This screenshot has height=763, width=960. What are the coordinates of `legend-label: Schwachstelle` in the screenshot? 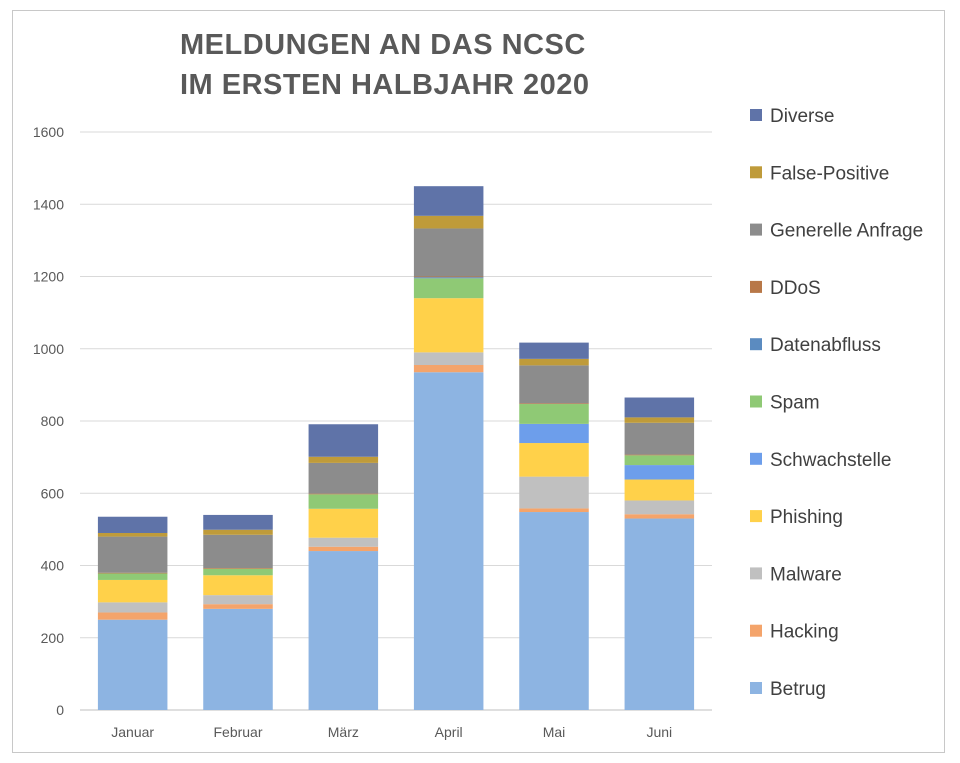 It's located at (830, 460).